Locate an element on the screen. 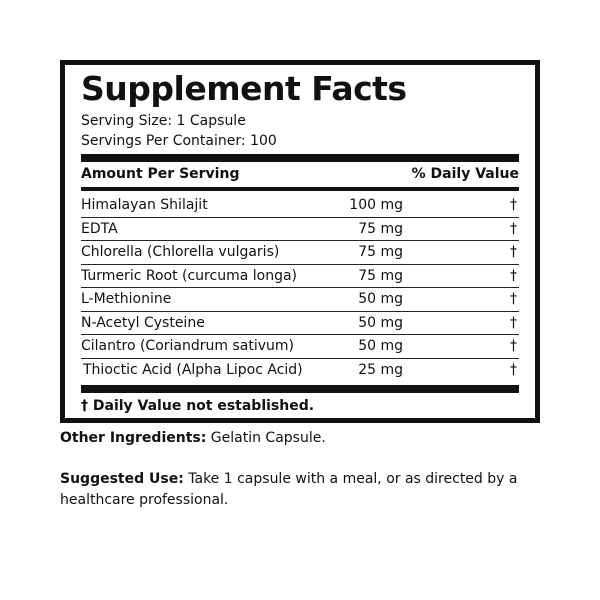 The height and width of the screenshot is (600, 600). table-row: L-Methionine 50 mg † is located at coordinates (300, 300).